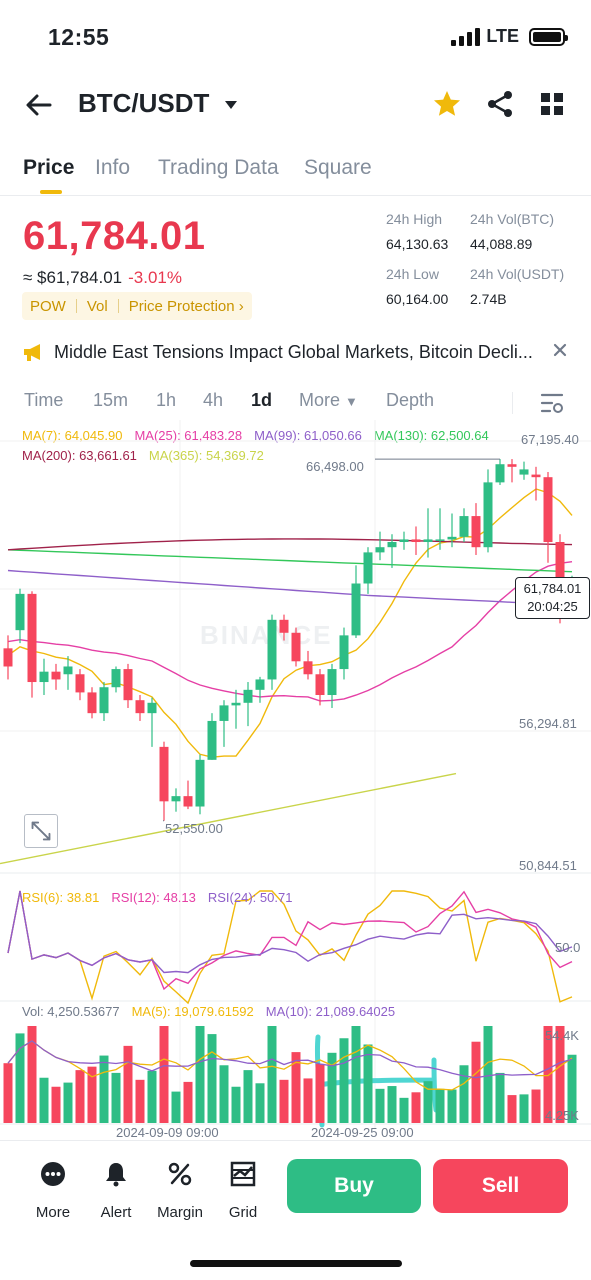  I want to click on tag-vol: Vol, so click(97, 306).